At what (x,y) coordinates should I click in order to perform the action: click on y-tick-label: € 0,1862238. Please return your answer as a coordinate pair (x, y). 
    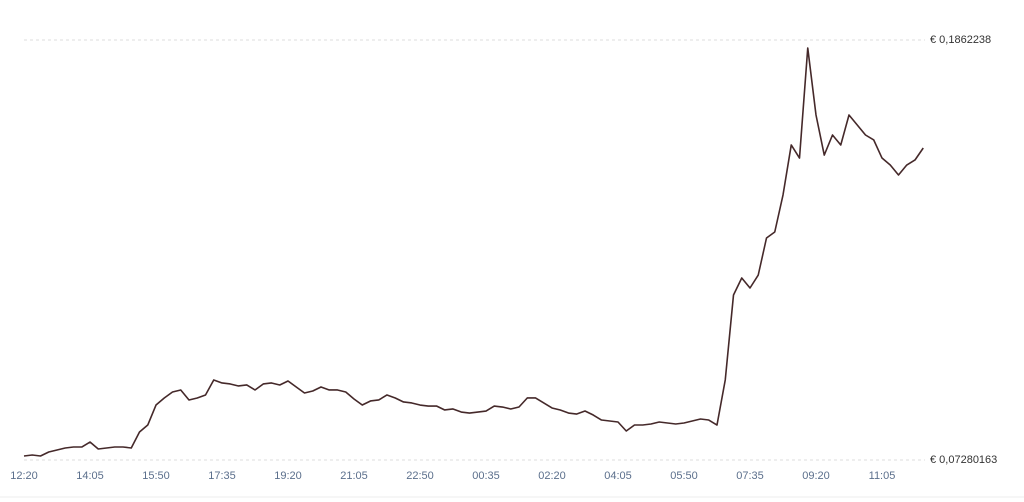
    Looking at the image, I should click on (960, 40).